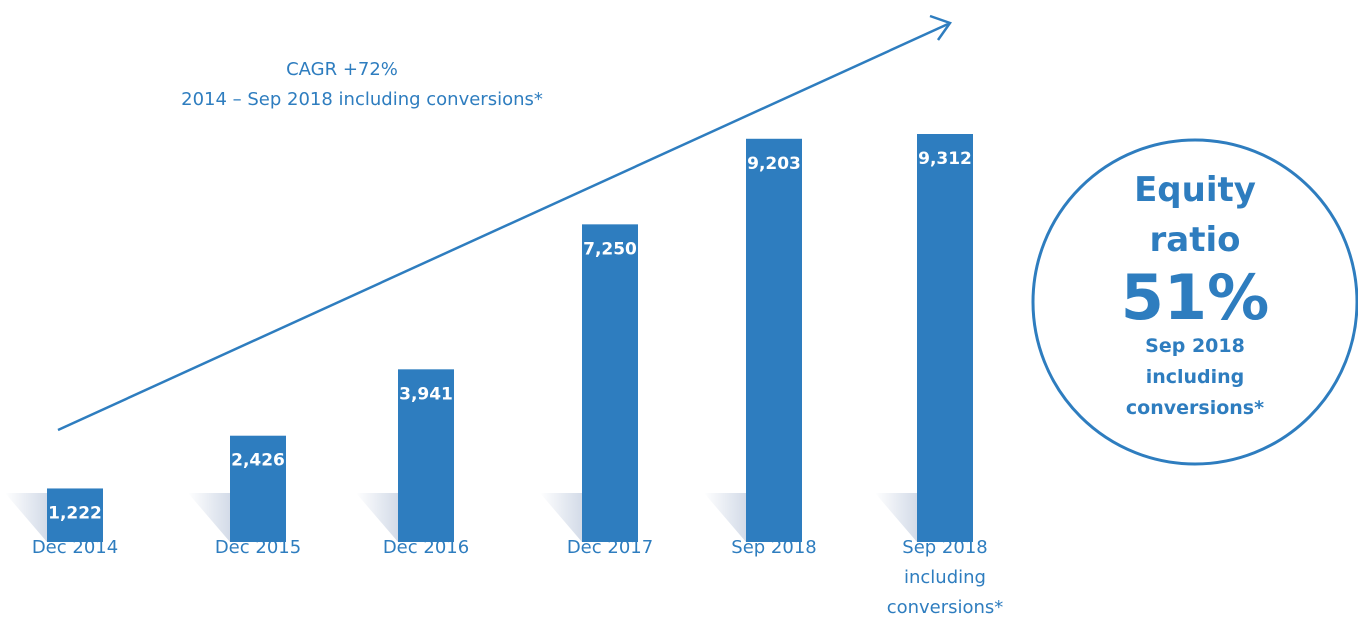 The width and height of the screenshot is (1358, 643). Describe the element at coordinates (75, 547) in the screenshot. I see `x-tick-label: Dec 2014` at that location.